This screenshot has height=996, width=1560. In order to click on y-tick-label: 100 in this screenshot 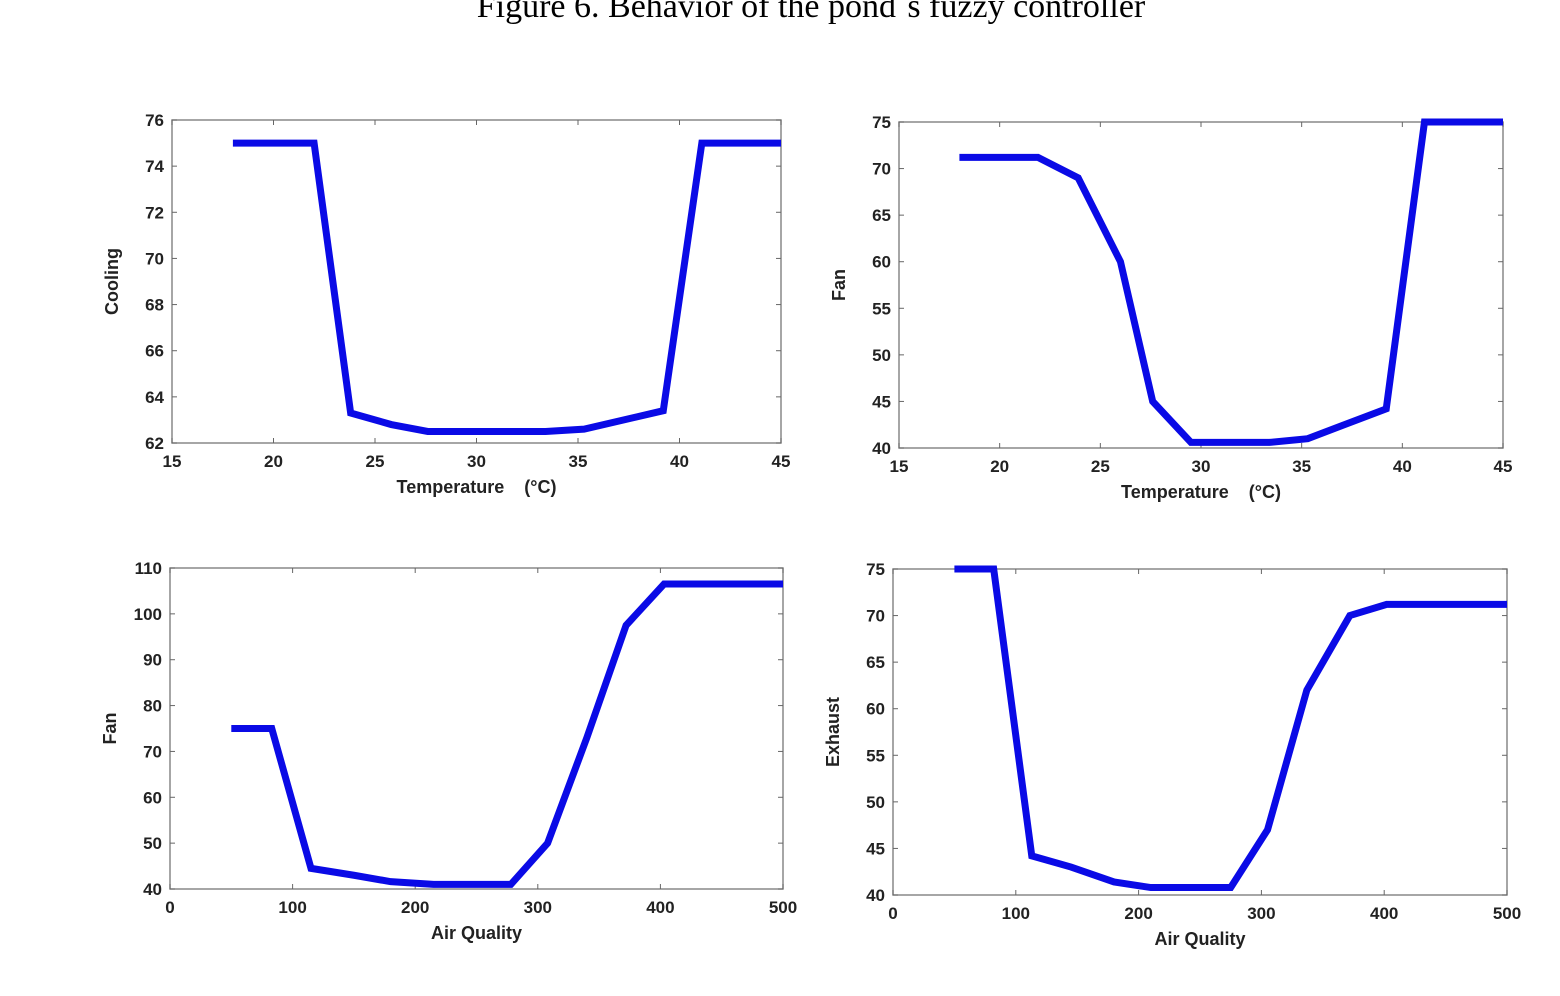, I will do `click(148, 614)`.